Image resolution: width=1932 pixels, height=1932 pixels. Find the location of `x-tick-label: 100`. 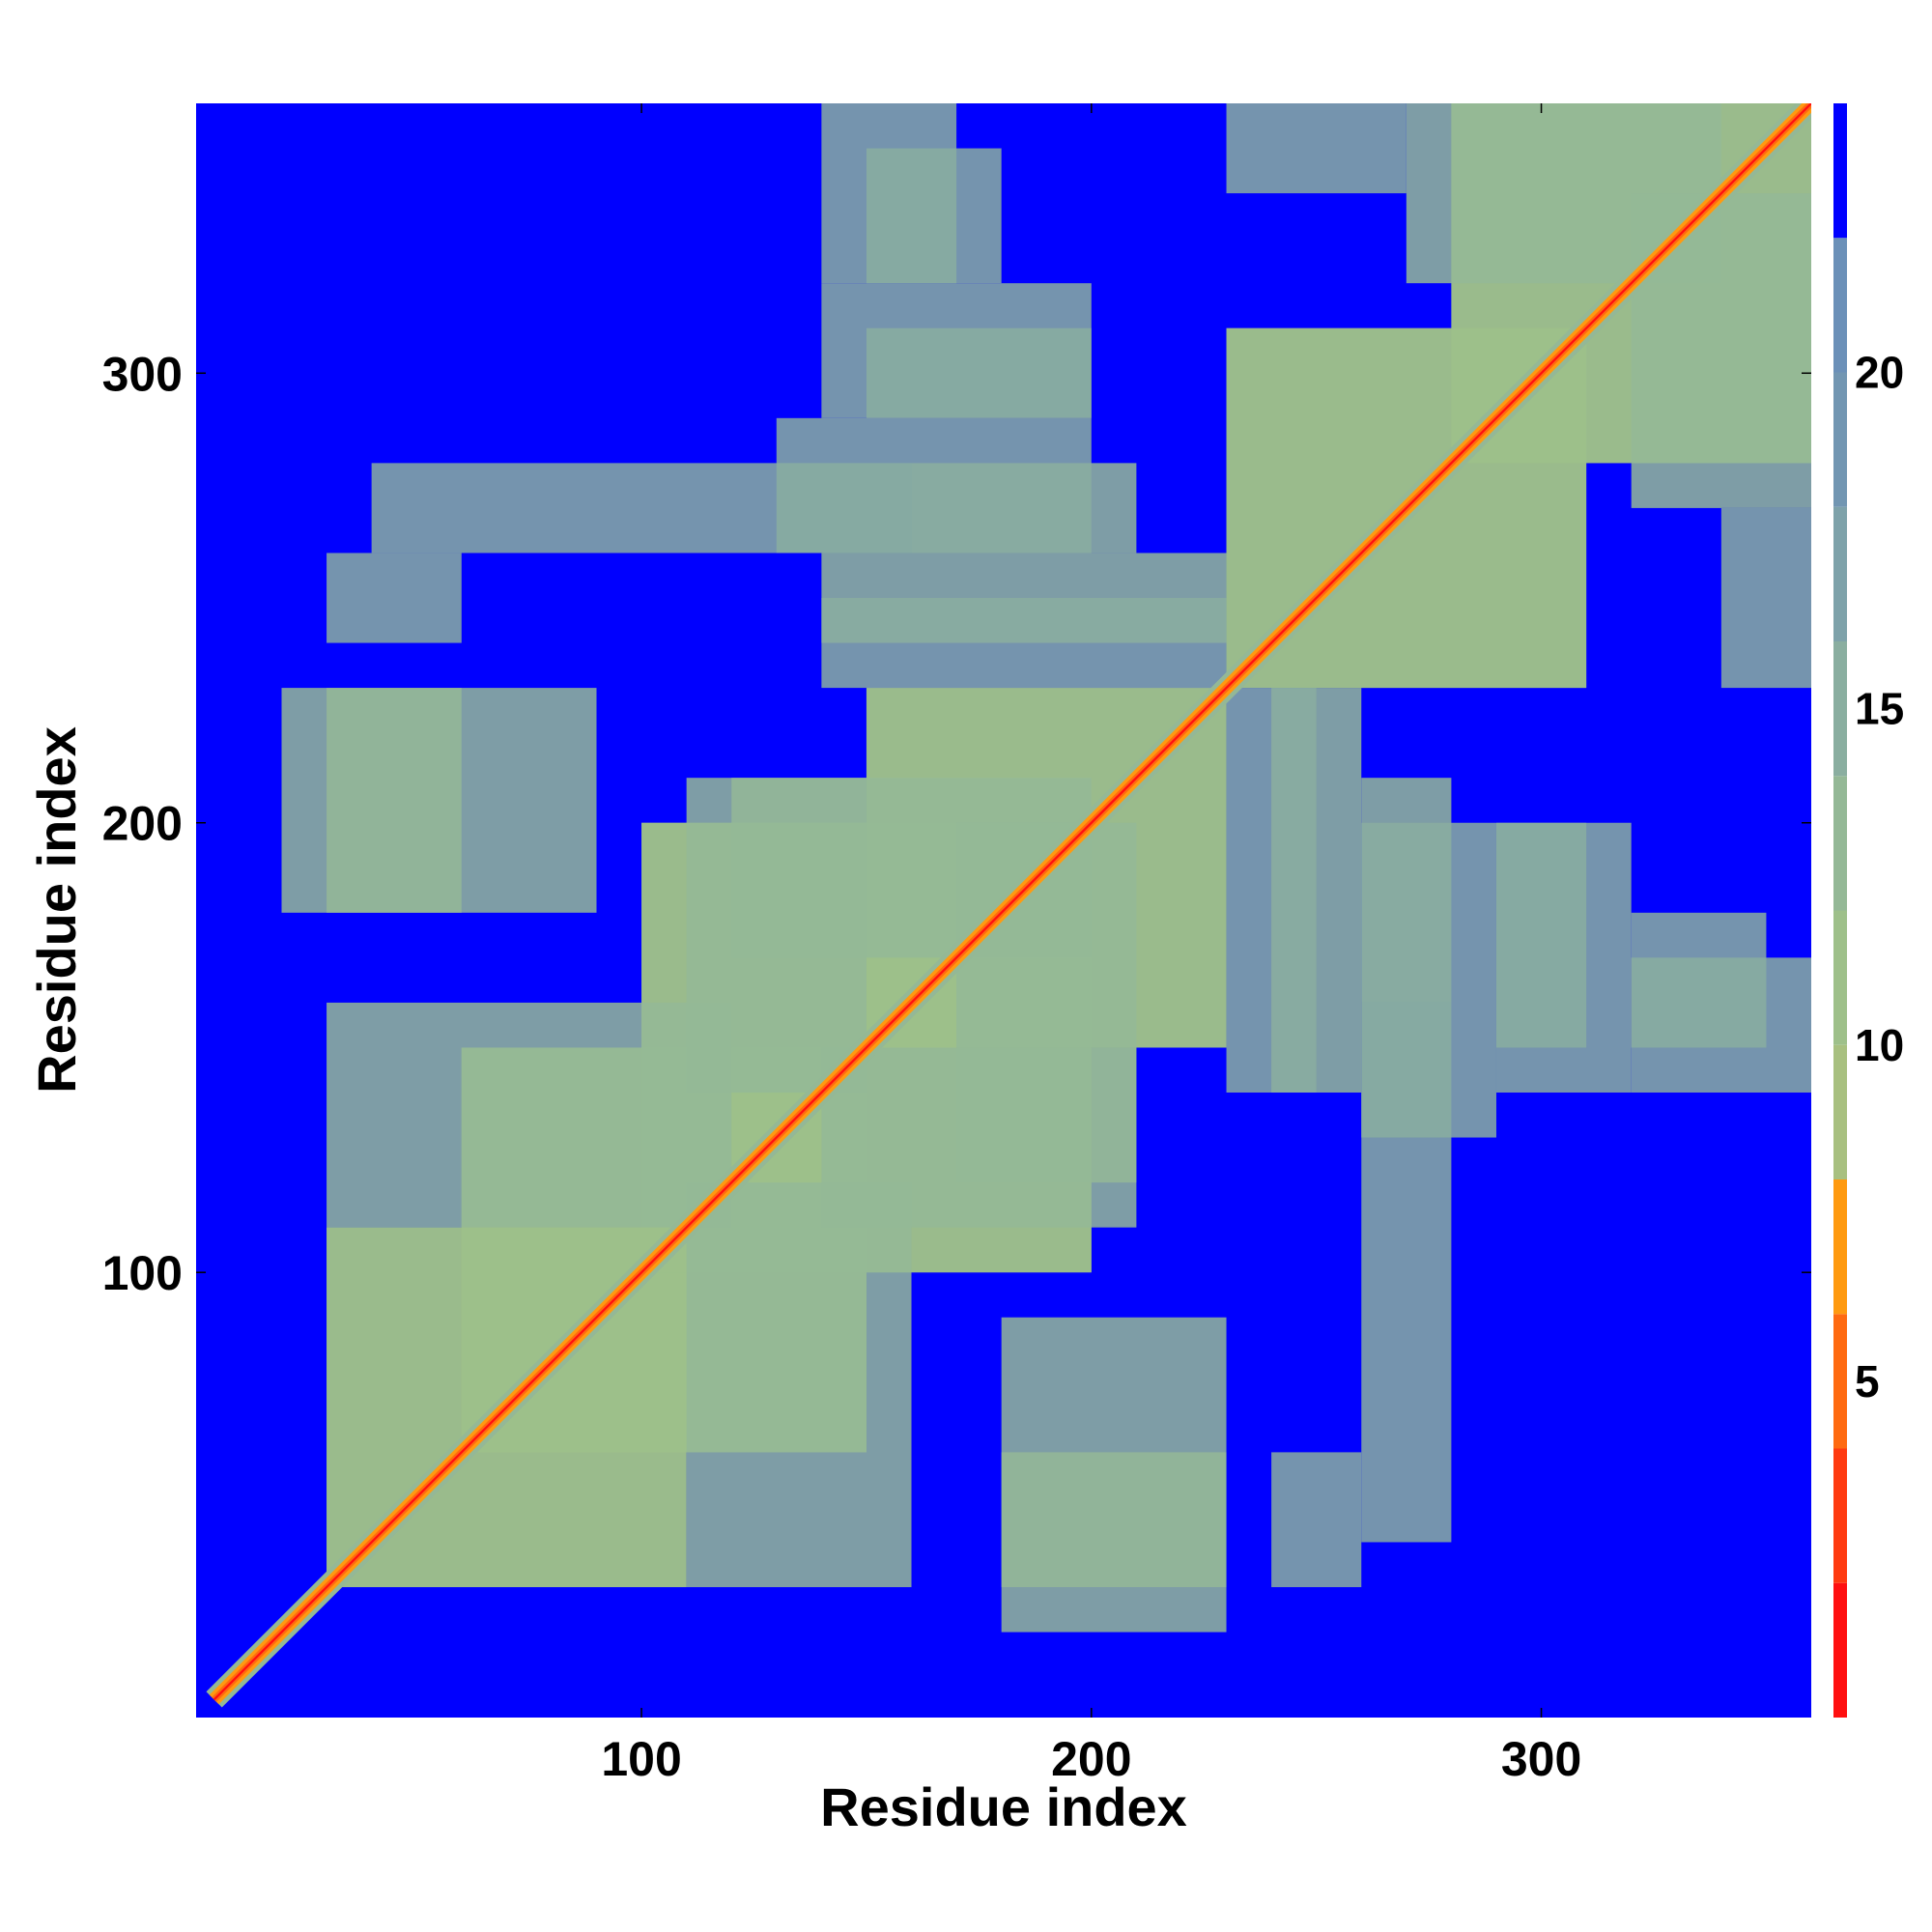

x-tick-label: 100 is located at coordinates (641, 1759).